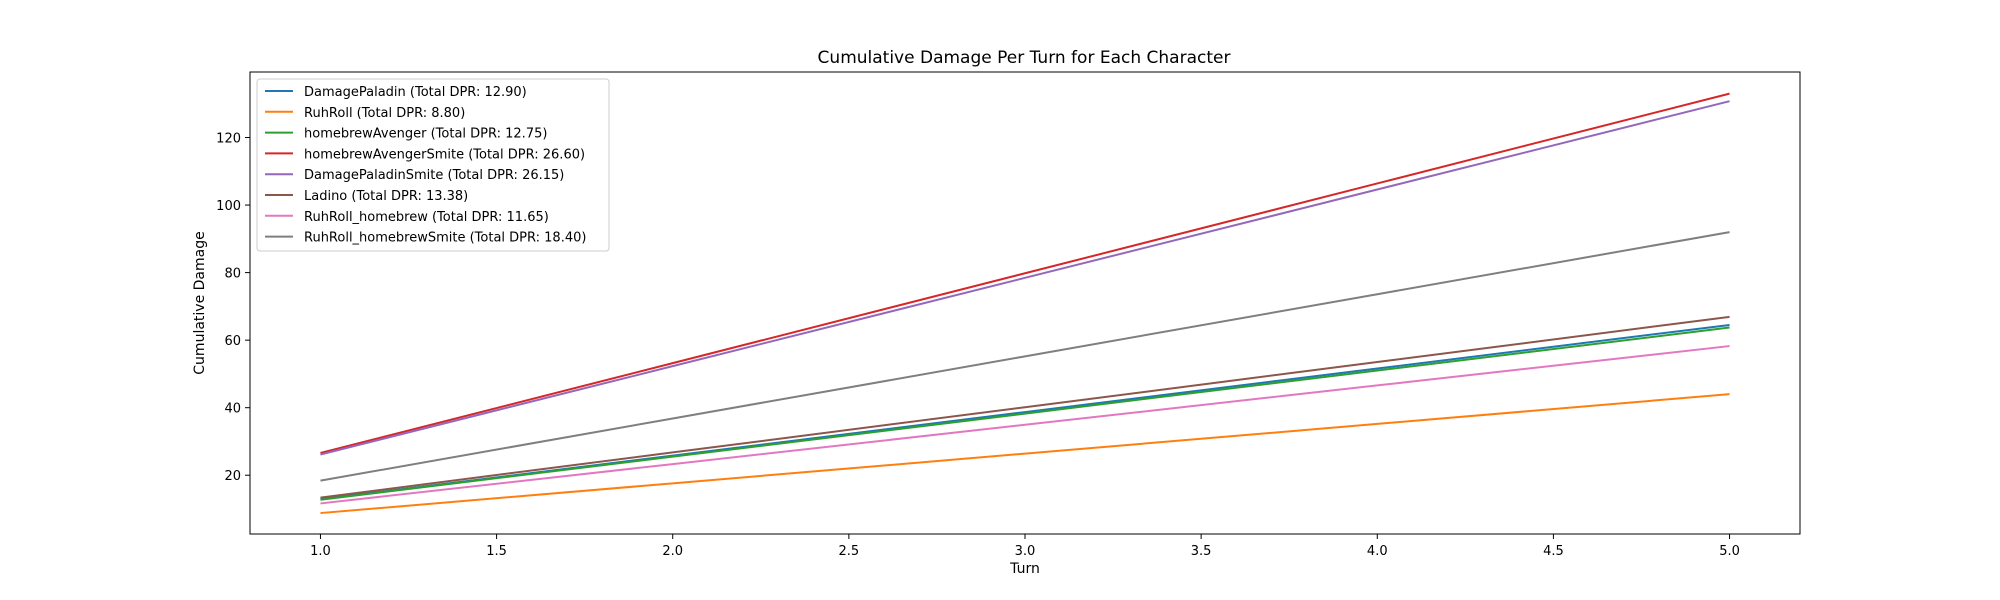 Image resolution: width=2000 pixels, height=600 pixels. I want to click on legend-label: RuhRoll_homebrewSmite (Total DPR: 18.40), so click(445, 238).